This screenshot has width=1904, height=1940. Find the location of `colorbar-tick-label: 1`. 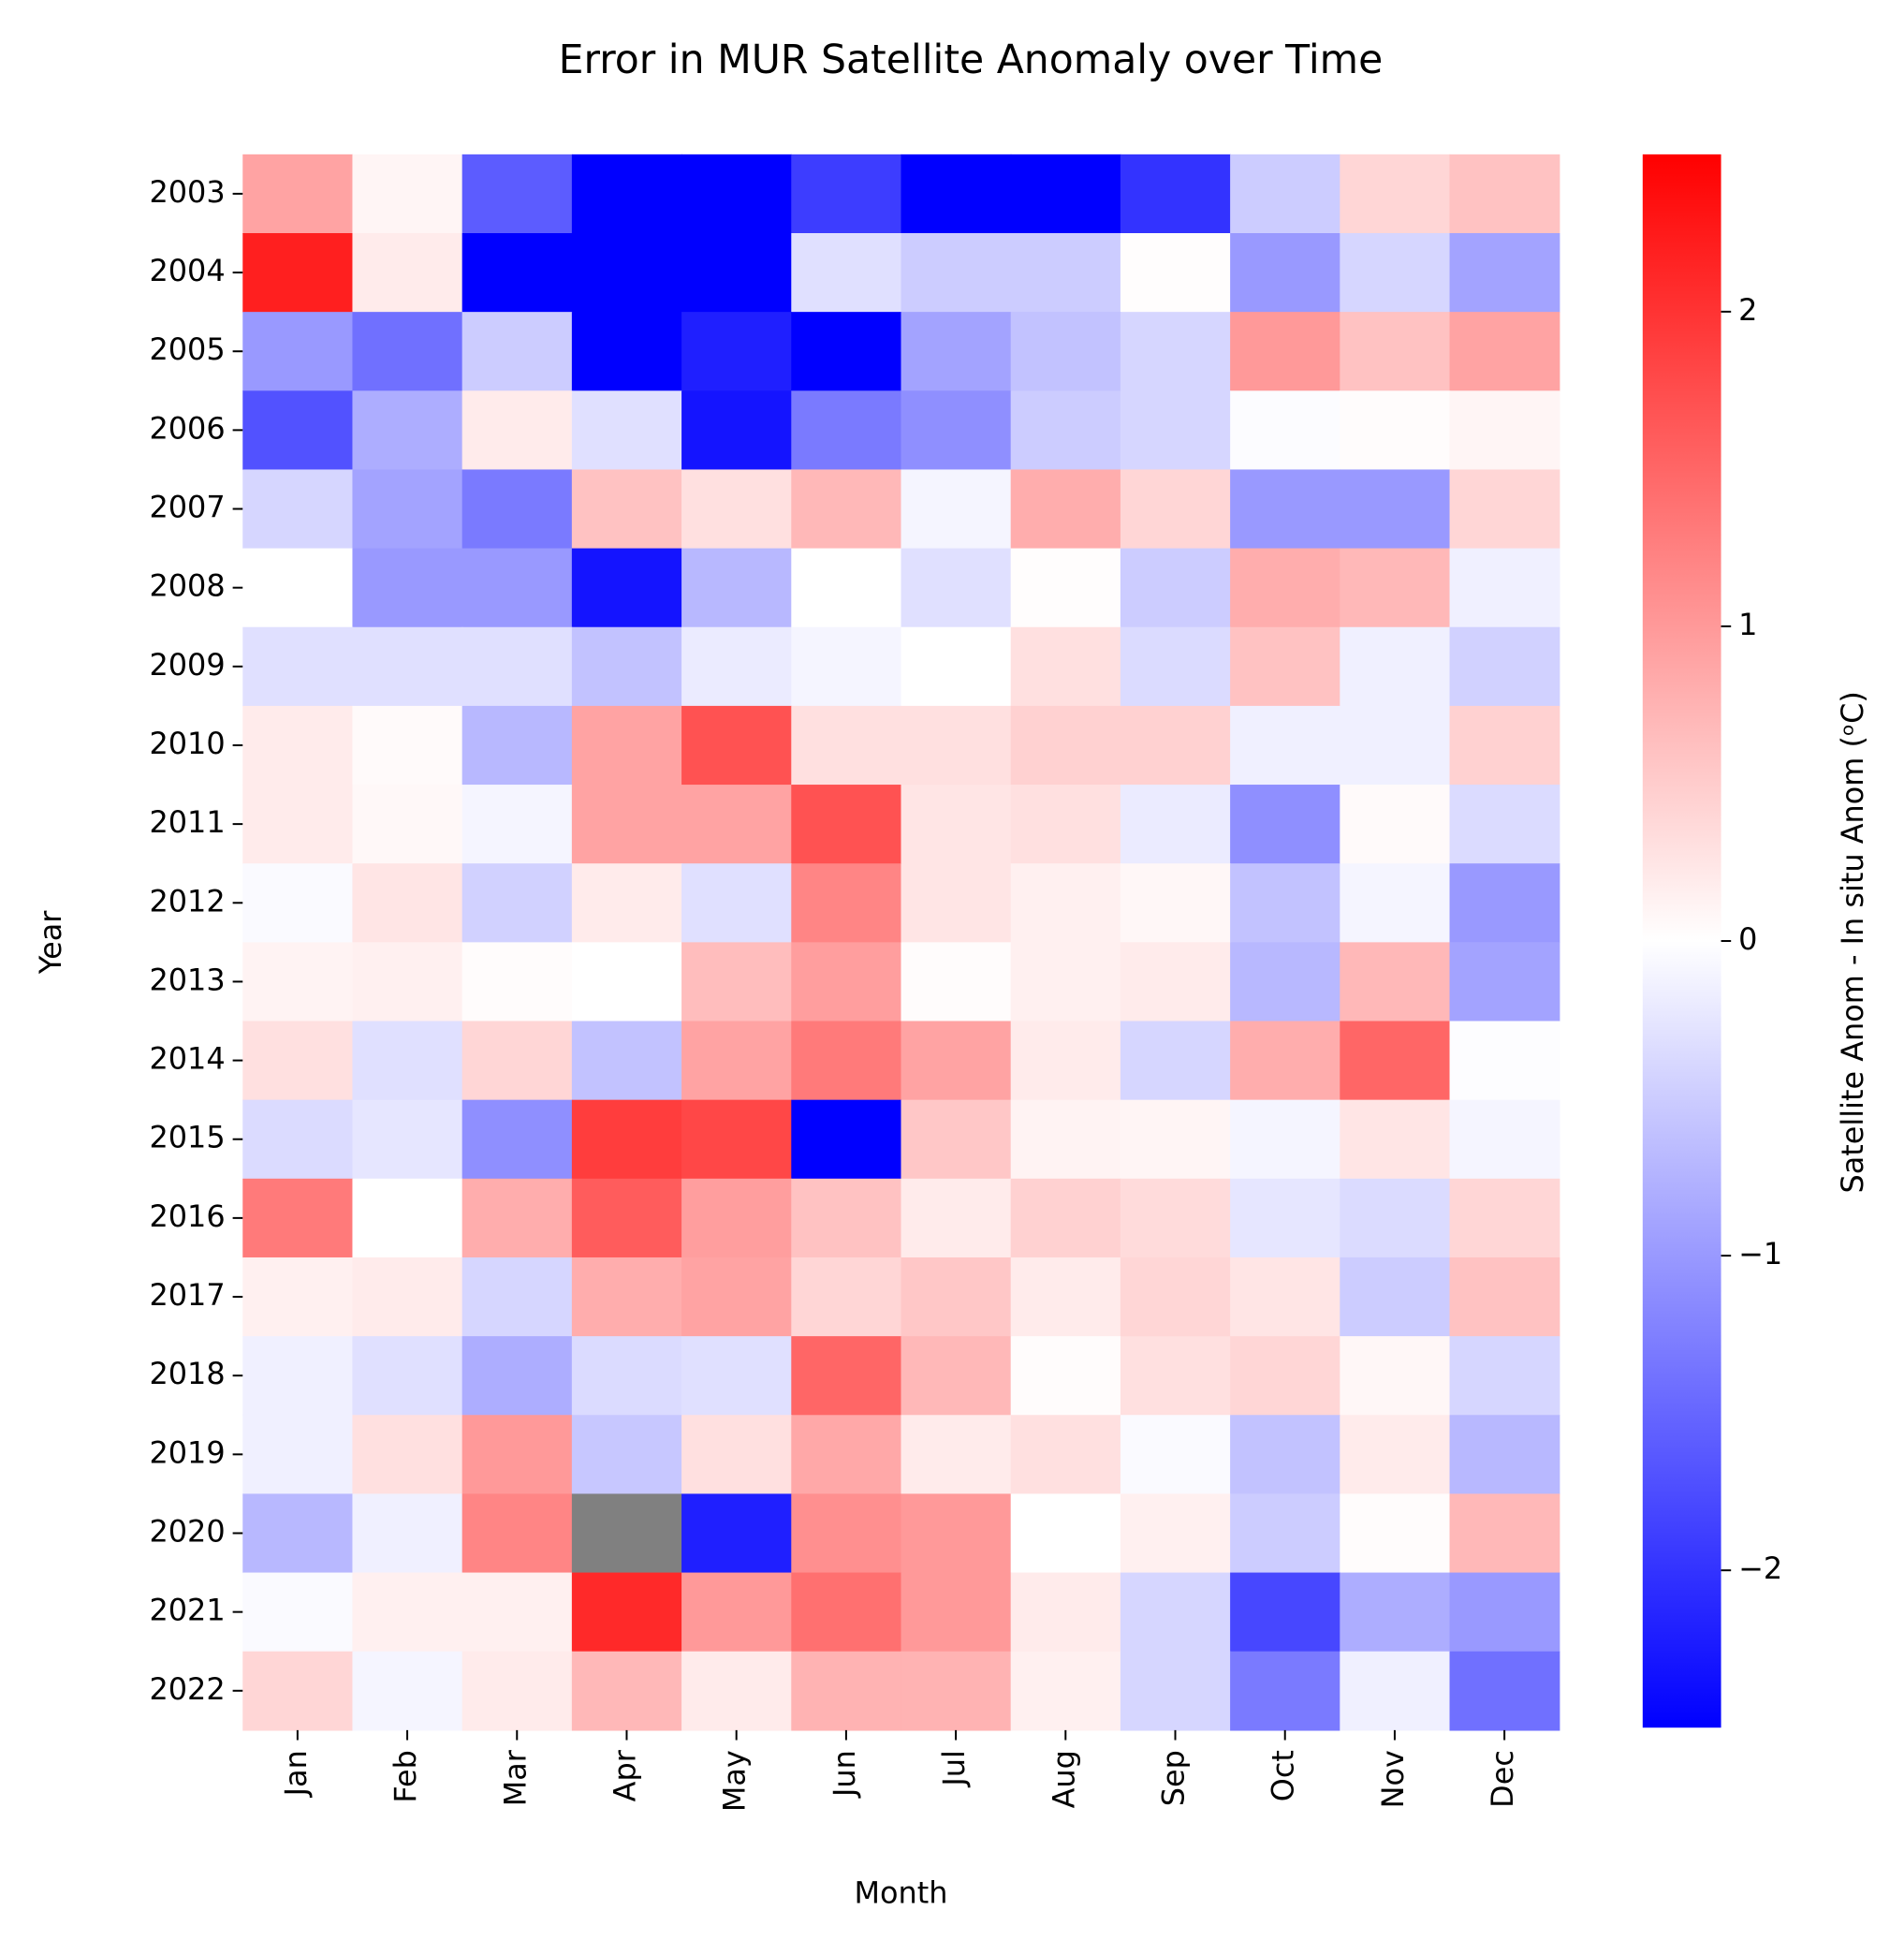

colorbar-tick-label: 1 is located at coordinates (1747, 624).